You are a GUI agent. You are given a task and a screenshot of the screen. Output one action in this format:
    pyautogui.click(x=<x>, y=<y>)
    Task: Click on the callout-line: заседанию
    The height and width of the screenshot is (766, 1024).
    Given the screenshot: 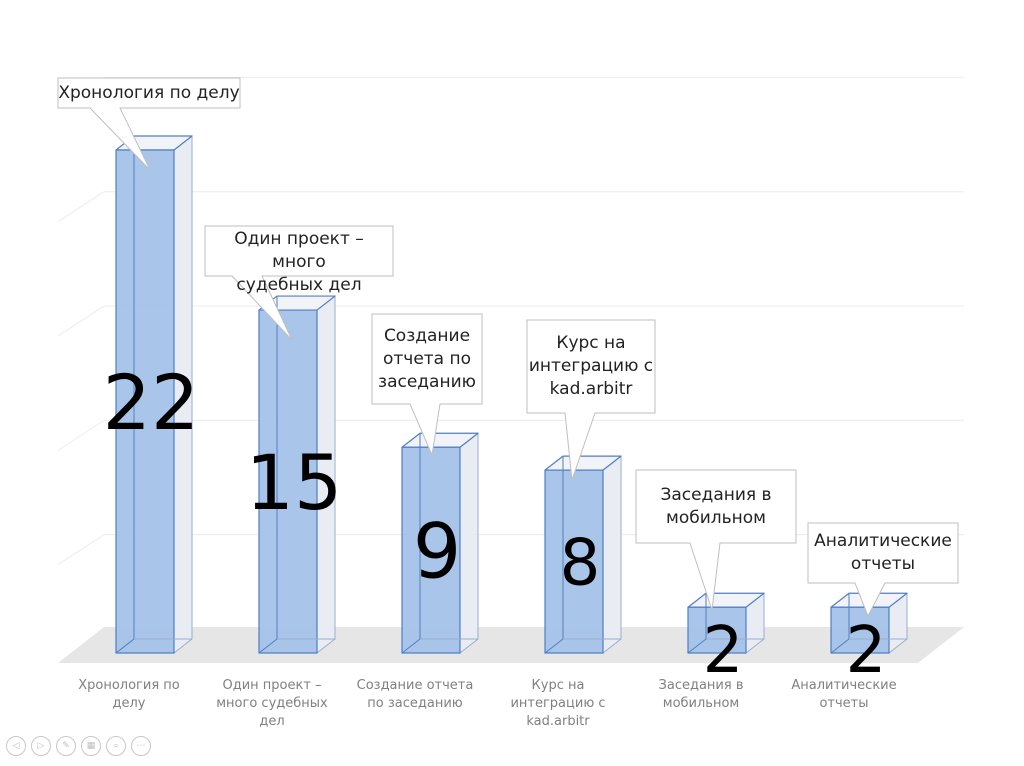 What is the action you would take?
    pyautogui.click(x=427, y=381)
    